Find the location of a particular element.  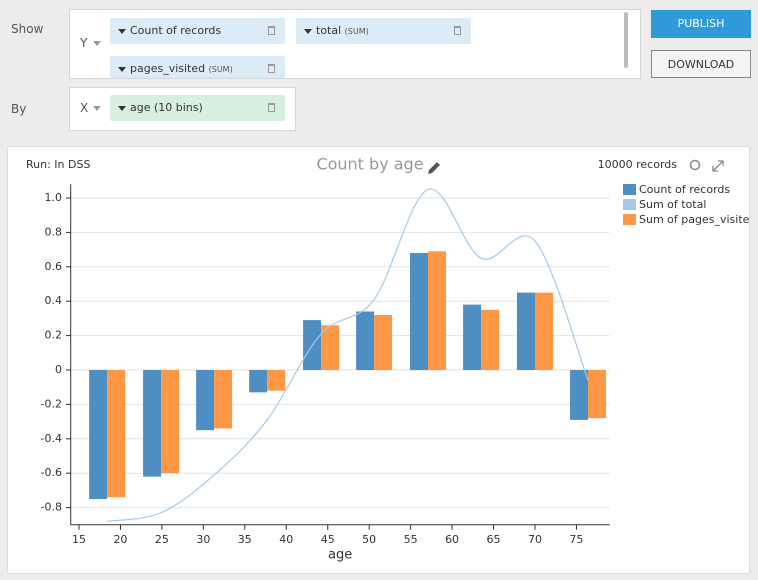

records-count: 10000 records is located at coordinates (638, 164).